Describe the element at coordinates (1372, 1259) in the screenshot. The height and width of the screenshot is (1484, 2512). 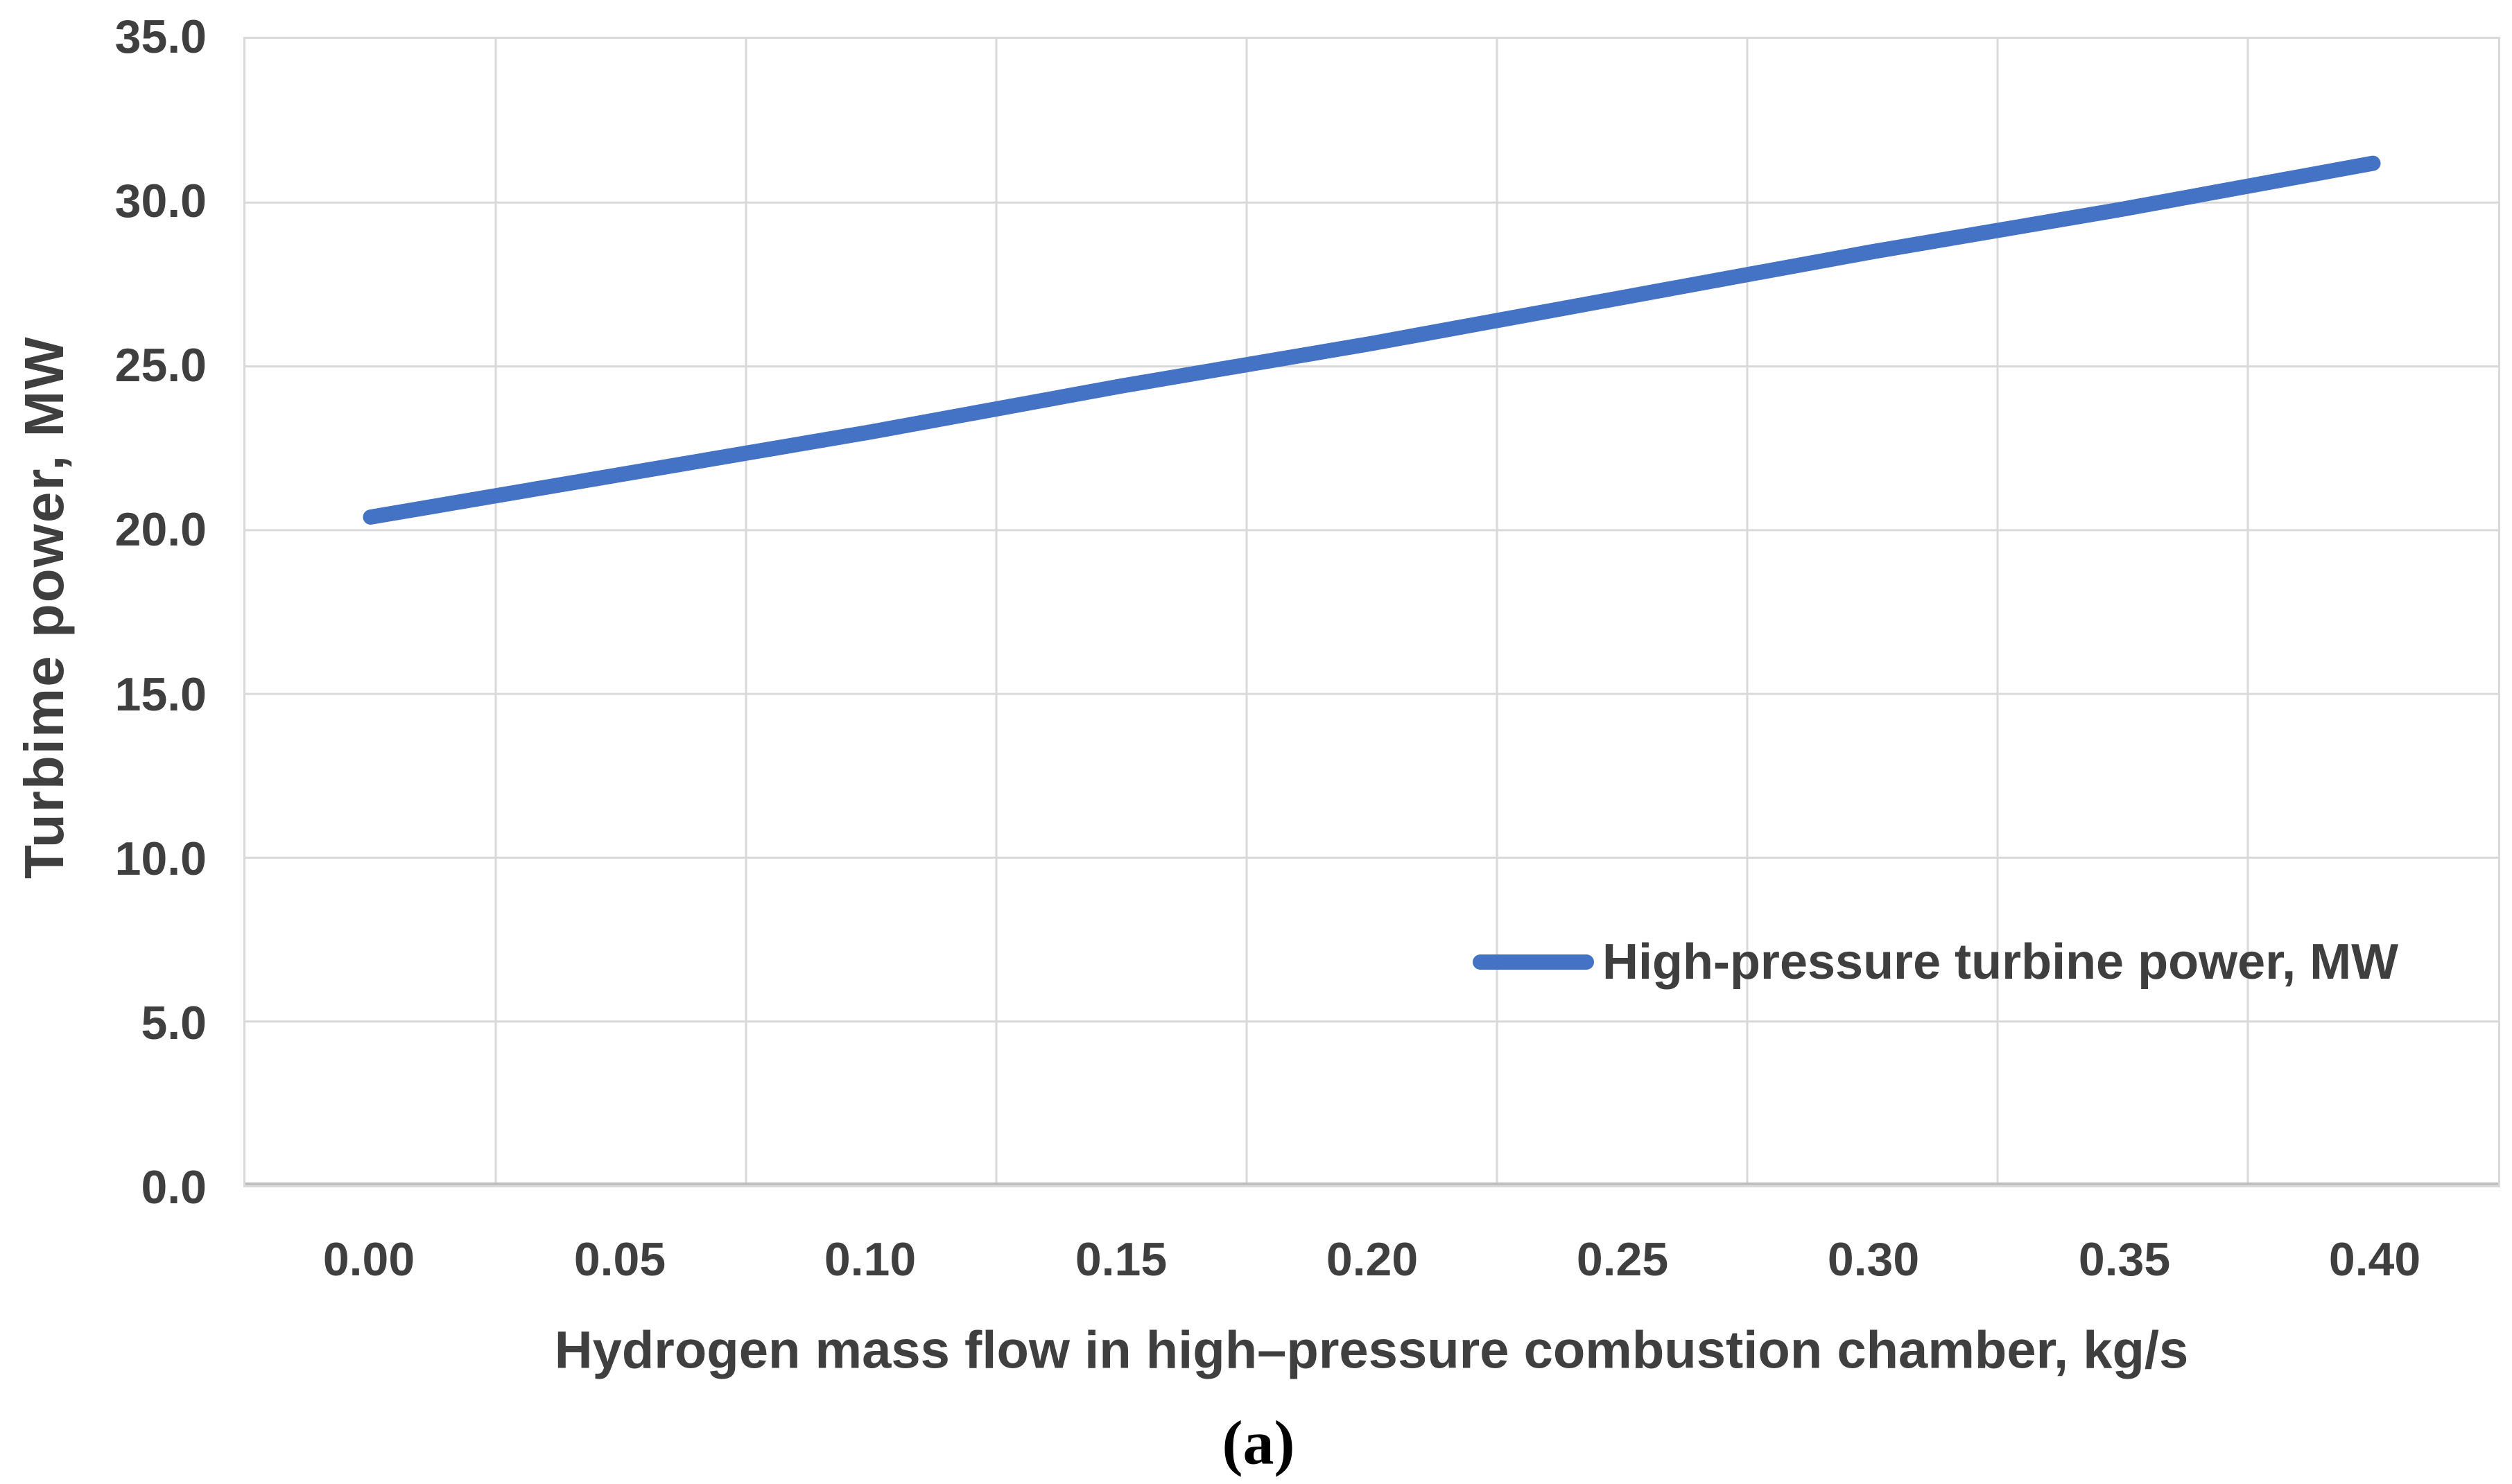
I see `x-tick-label: 0.20` at that location.